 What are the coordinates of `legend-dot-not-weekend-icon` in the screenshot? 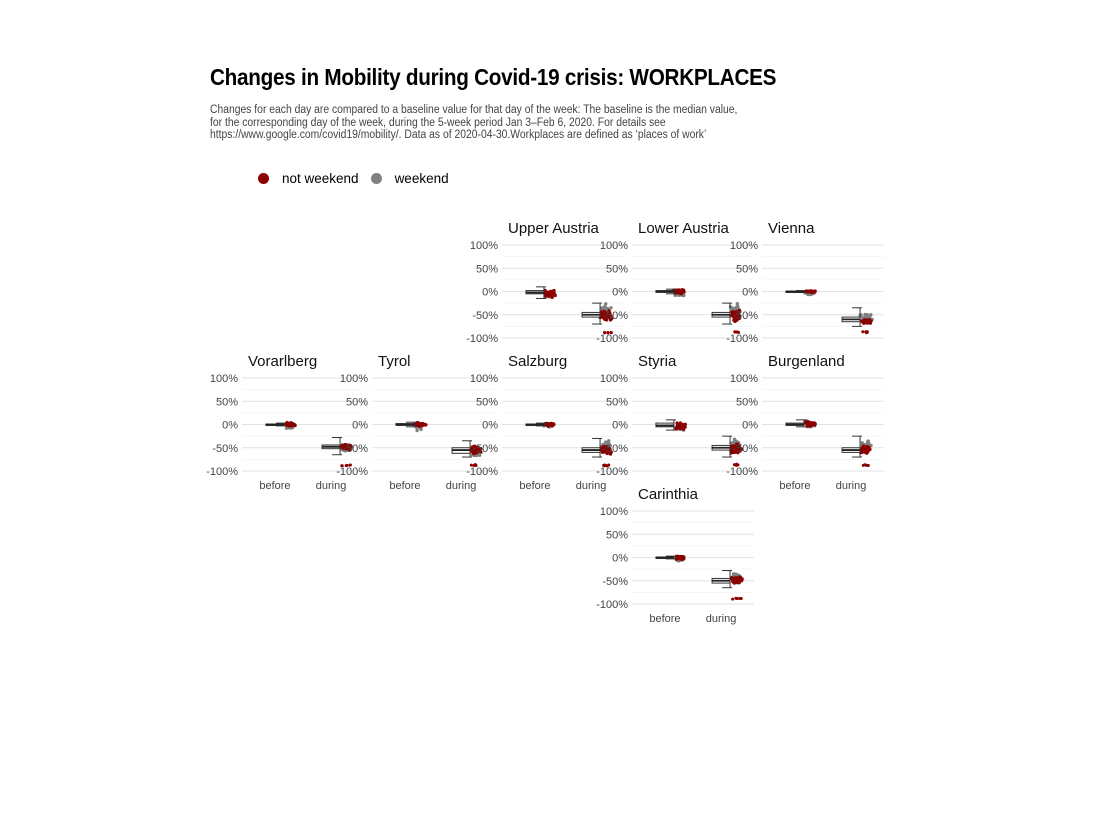 It's located at (263, 178).